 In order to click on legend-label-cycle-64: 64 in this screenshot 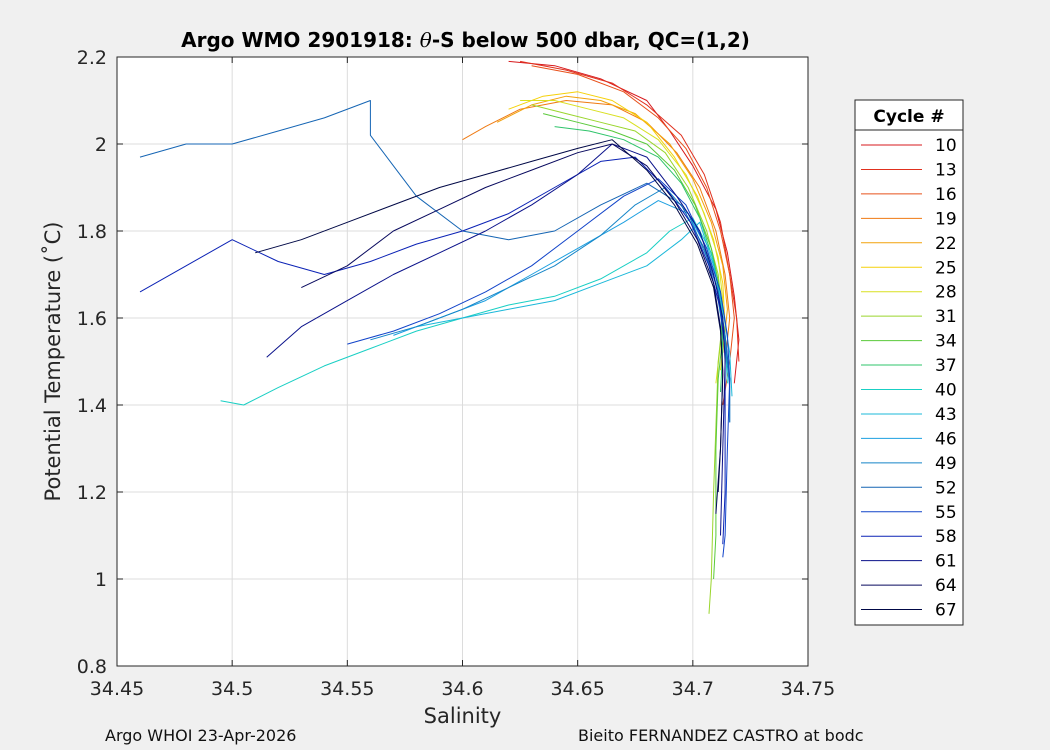, I will do `click(946, 586)`.